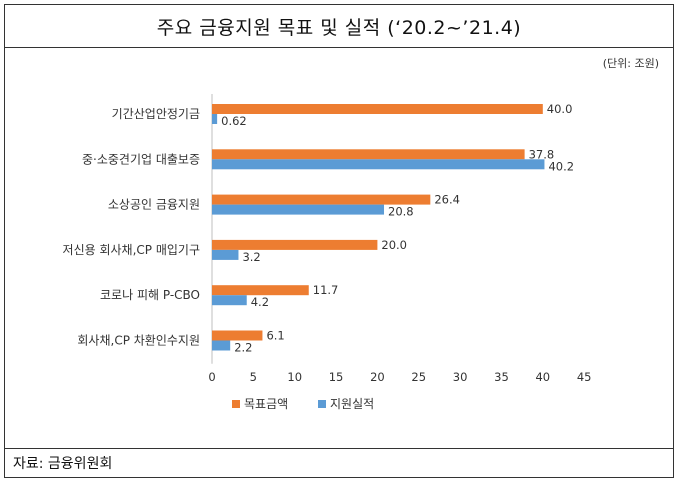 This screenshot has width=680, height=484. I want to click on data-label: 6.1, so click(275, 336).